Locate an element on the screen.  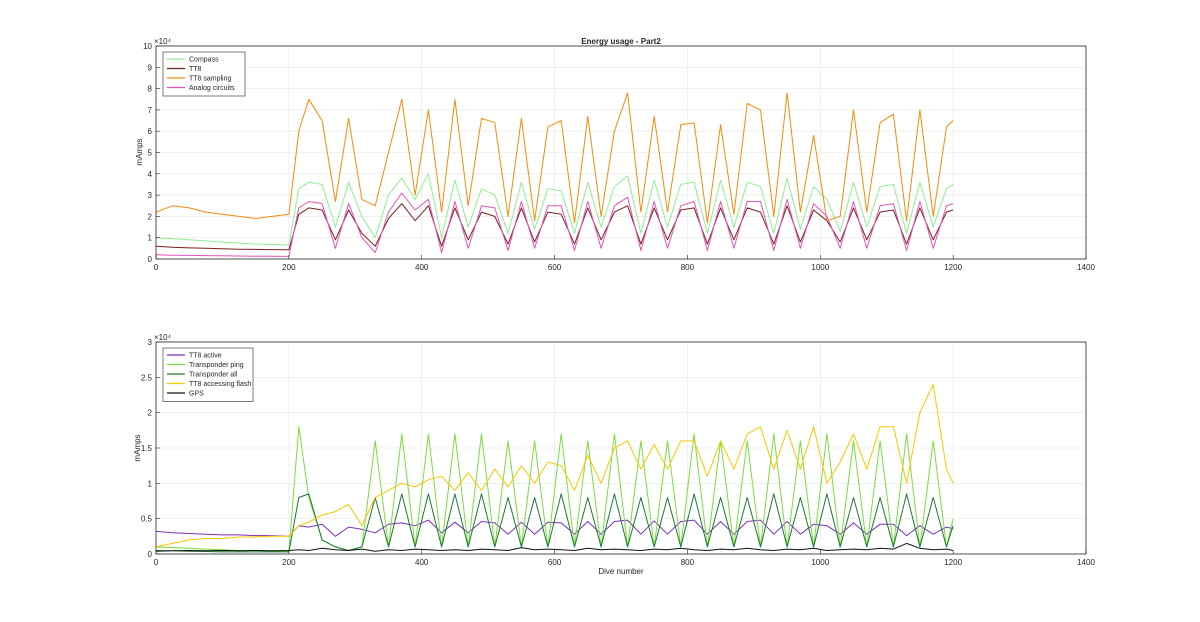
legend-label: Analog circuits is located at coordinates (212, 88).